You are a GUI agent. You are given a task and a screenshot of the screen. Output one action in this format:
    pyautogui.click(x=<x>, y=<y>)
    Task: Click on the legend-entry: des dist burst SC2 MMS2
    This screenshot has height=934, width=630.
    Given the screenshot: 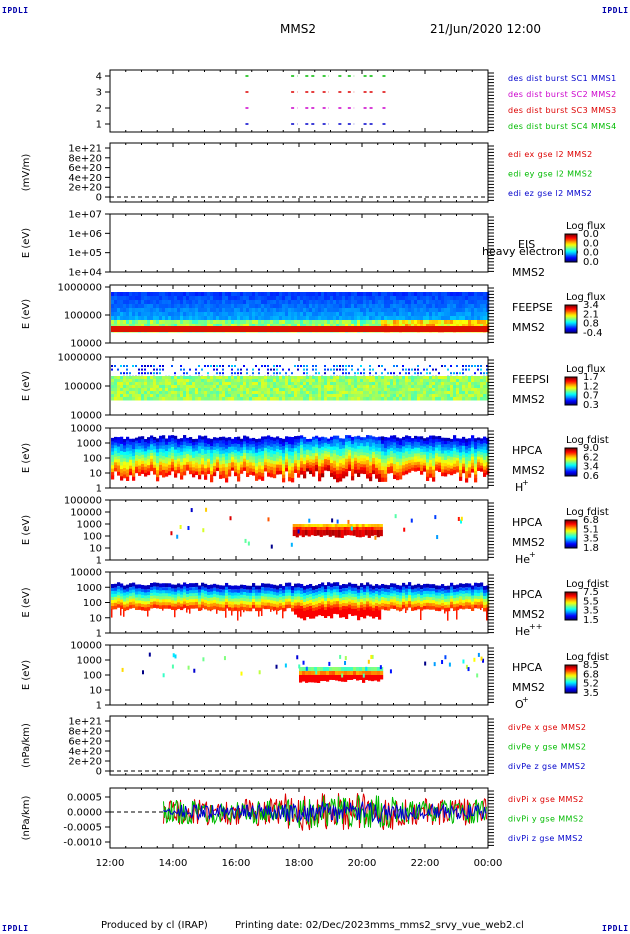 What is the action you would take?
    pyautogui.click(x=562, y=94)
    